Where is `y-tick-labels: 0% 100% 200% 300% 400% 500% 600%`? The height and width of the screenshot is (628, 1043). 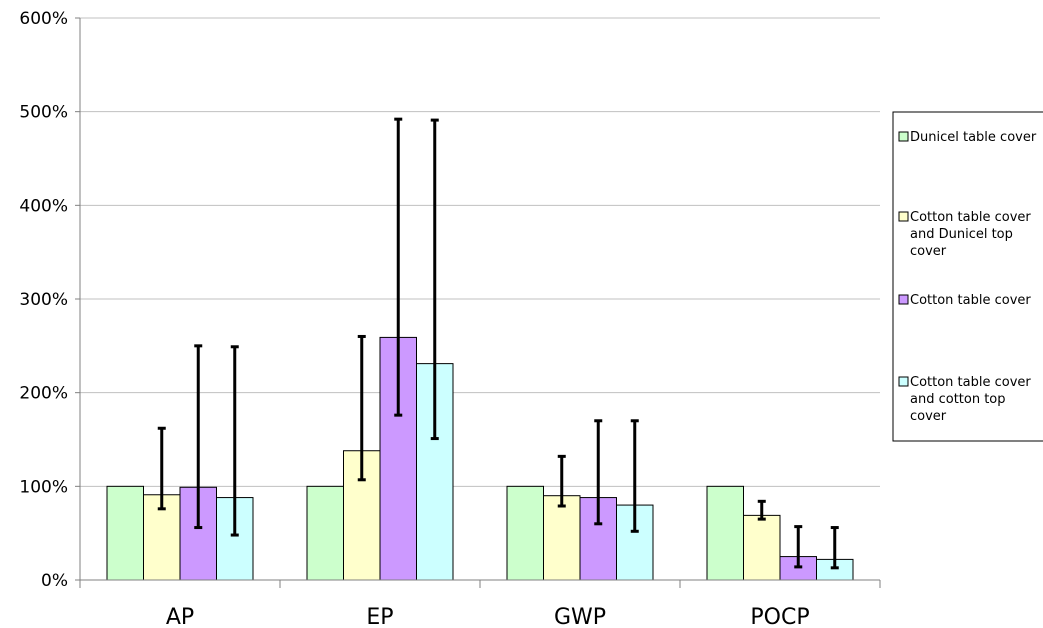 y-tick-labels: 0% 100% 200% 300% 400% 500% 600% is located at coordinates (43, 300).